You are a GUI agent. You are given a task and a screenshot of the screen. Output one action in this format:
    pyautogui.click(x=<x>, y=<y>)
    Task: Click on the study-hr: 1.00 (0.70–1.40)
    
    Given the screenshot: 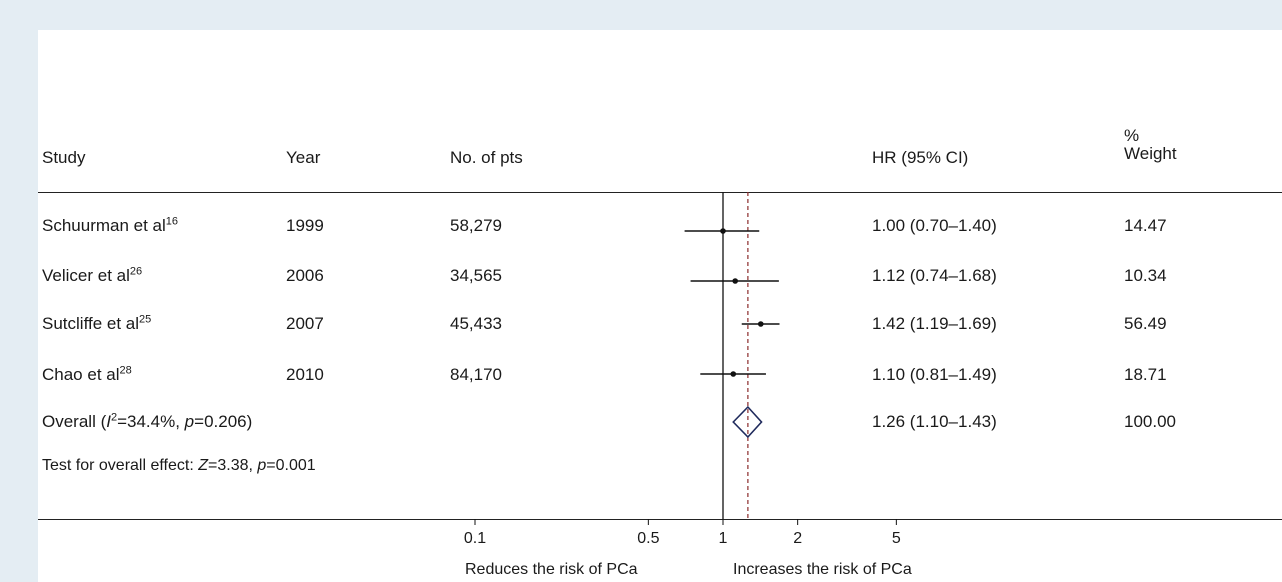 What is the action you would take?
    pyautogui.click(x=934, y=225)
    